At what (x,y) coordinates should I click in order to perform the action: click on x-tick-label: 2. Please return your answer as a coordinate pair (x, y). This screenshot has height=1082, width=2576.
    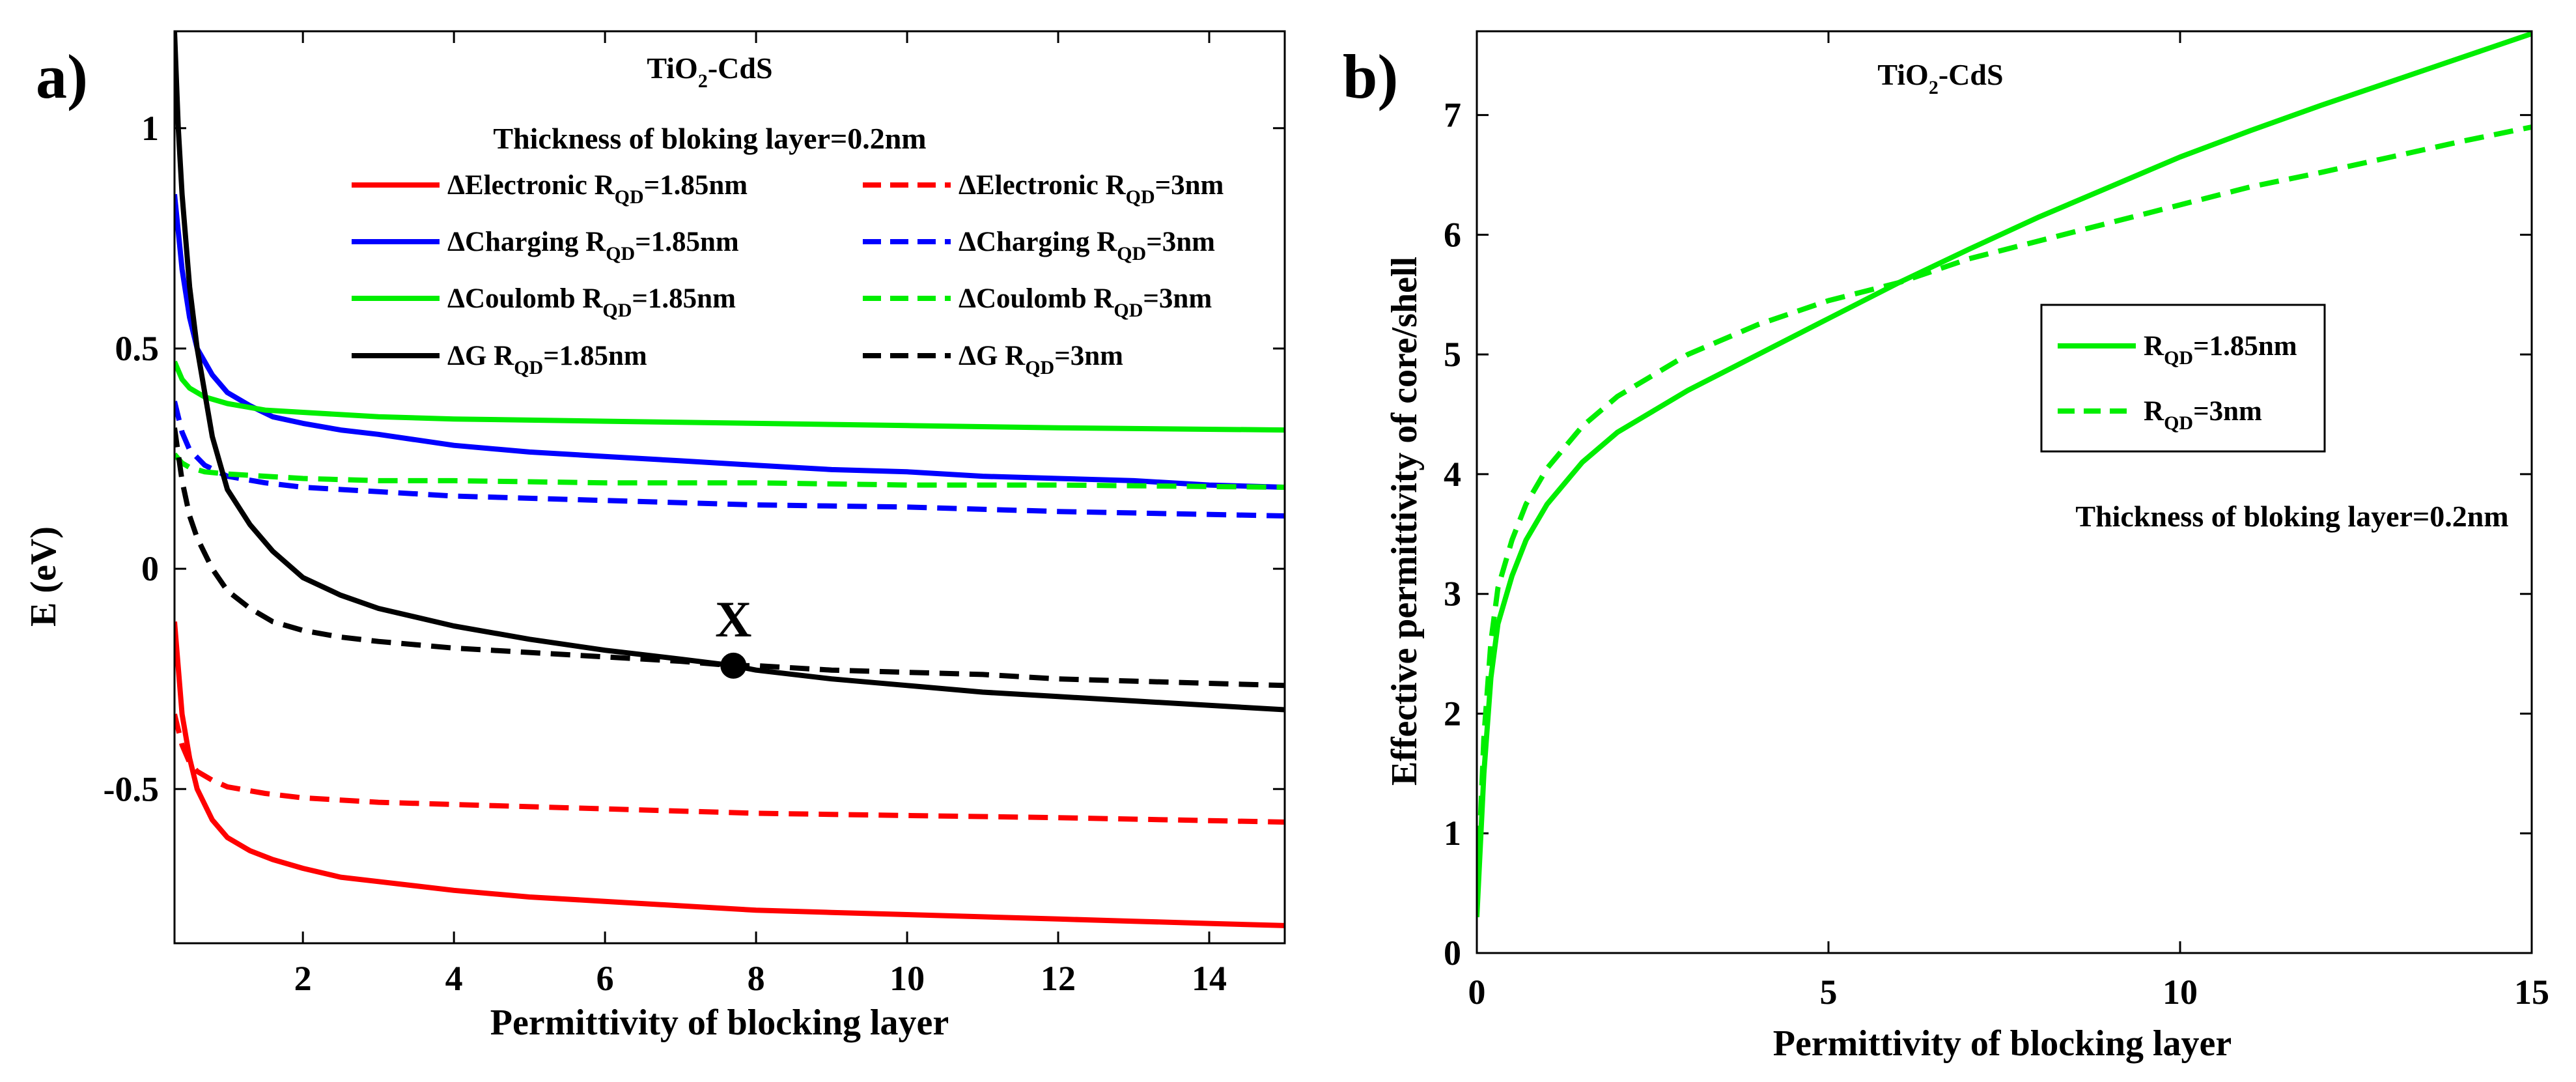
    Looking at the image, I should click on (303, 978).